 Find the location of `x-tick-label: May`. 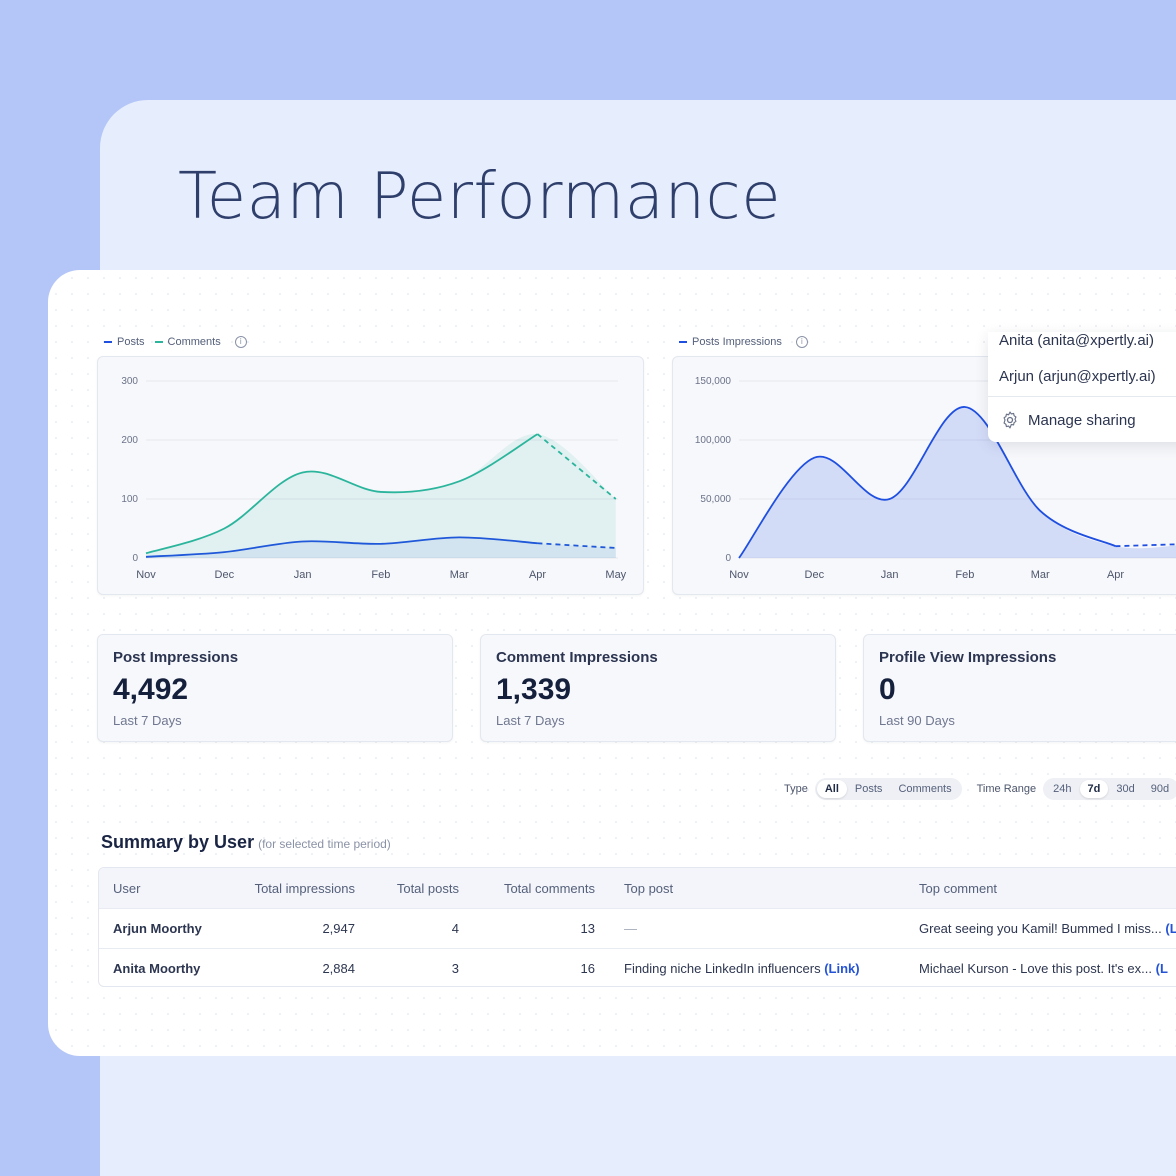

x-tick-label: May is located at coordinates (615, 575).